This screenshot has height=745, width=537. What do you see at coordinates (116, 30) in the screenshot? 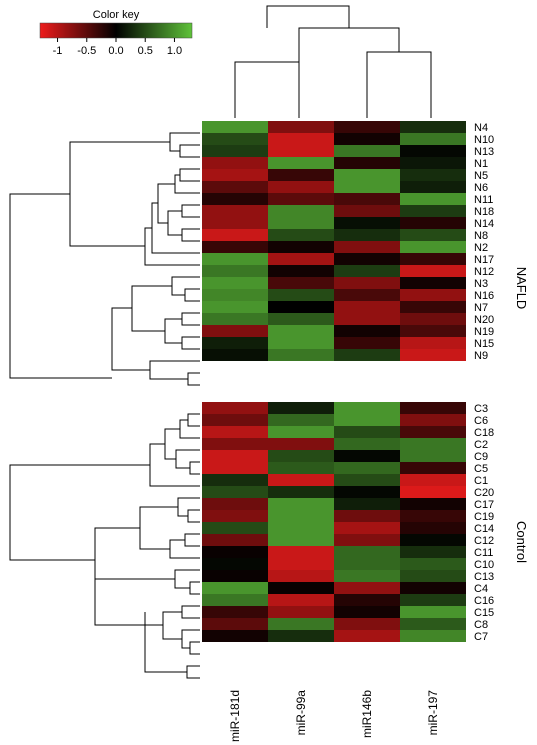
I see `color-key-gradient` at bounding box center [116, 30].